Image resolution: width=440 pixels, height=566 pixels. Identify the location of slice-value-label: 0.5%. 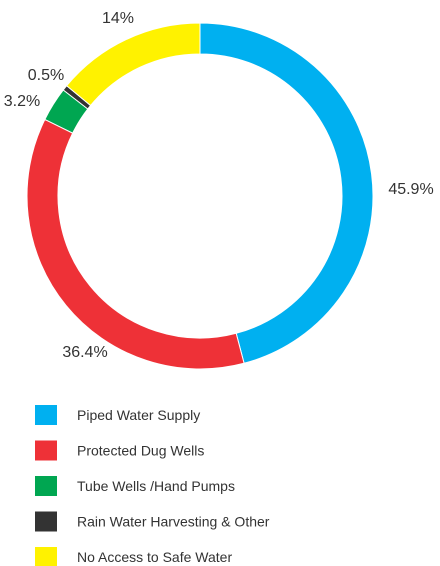
(46, 75).